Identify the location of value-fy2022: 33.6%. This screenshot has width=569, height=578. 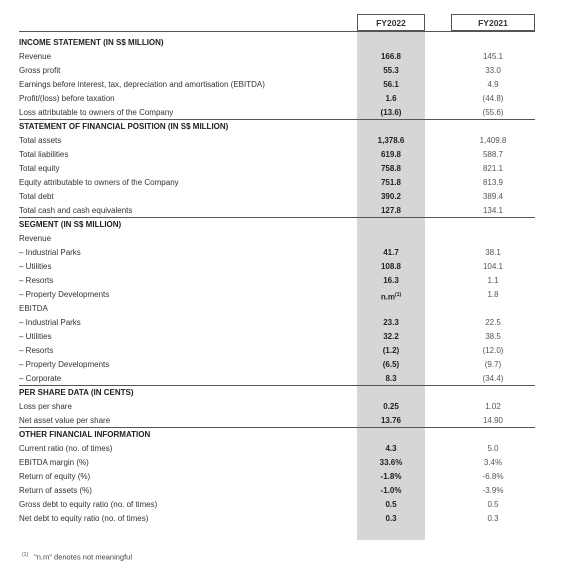
(391, 463).